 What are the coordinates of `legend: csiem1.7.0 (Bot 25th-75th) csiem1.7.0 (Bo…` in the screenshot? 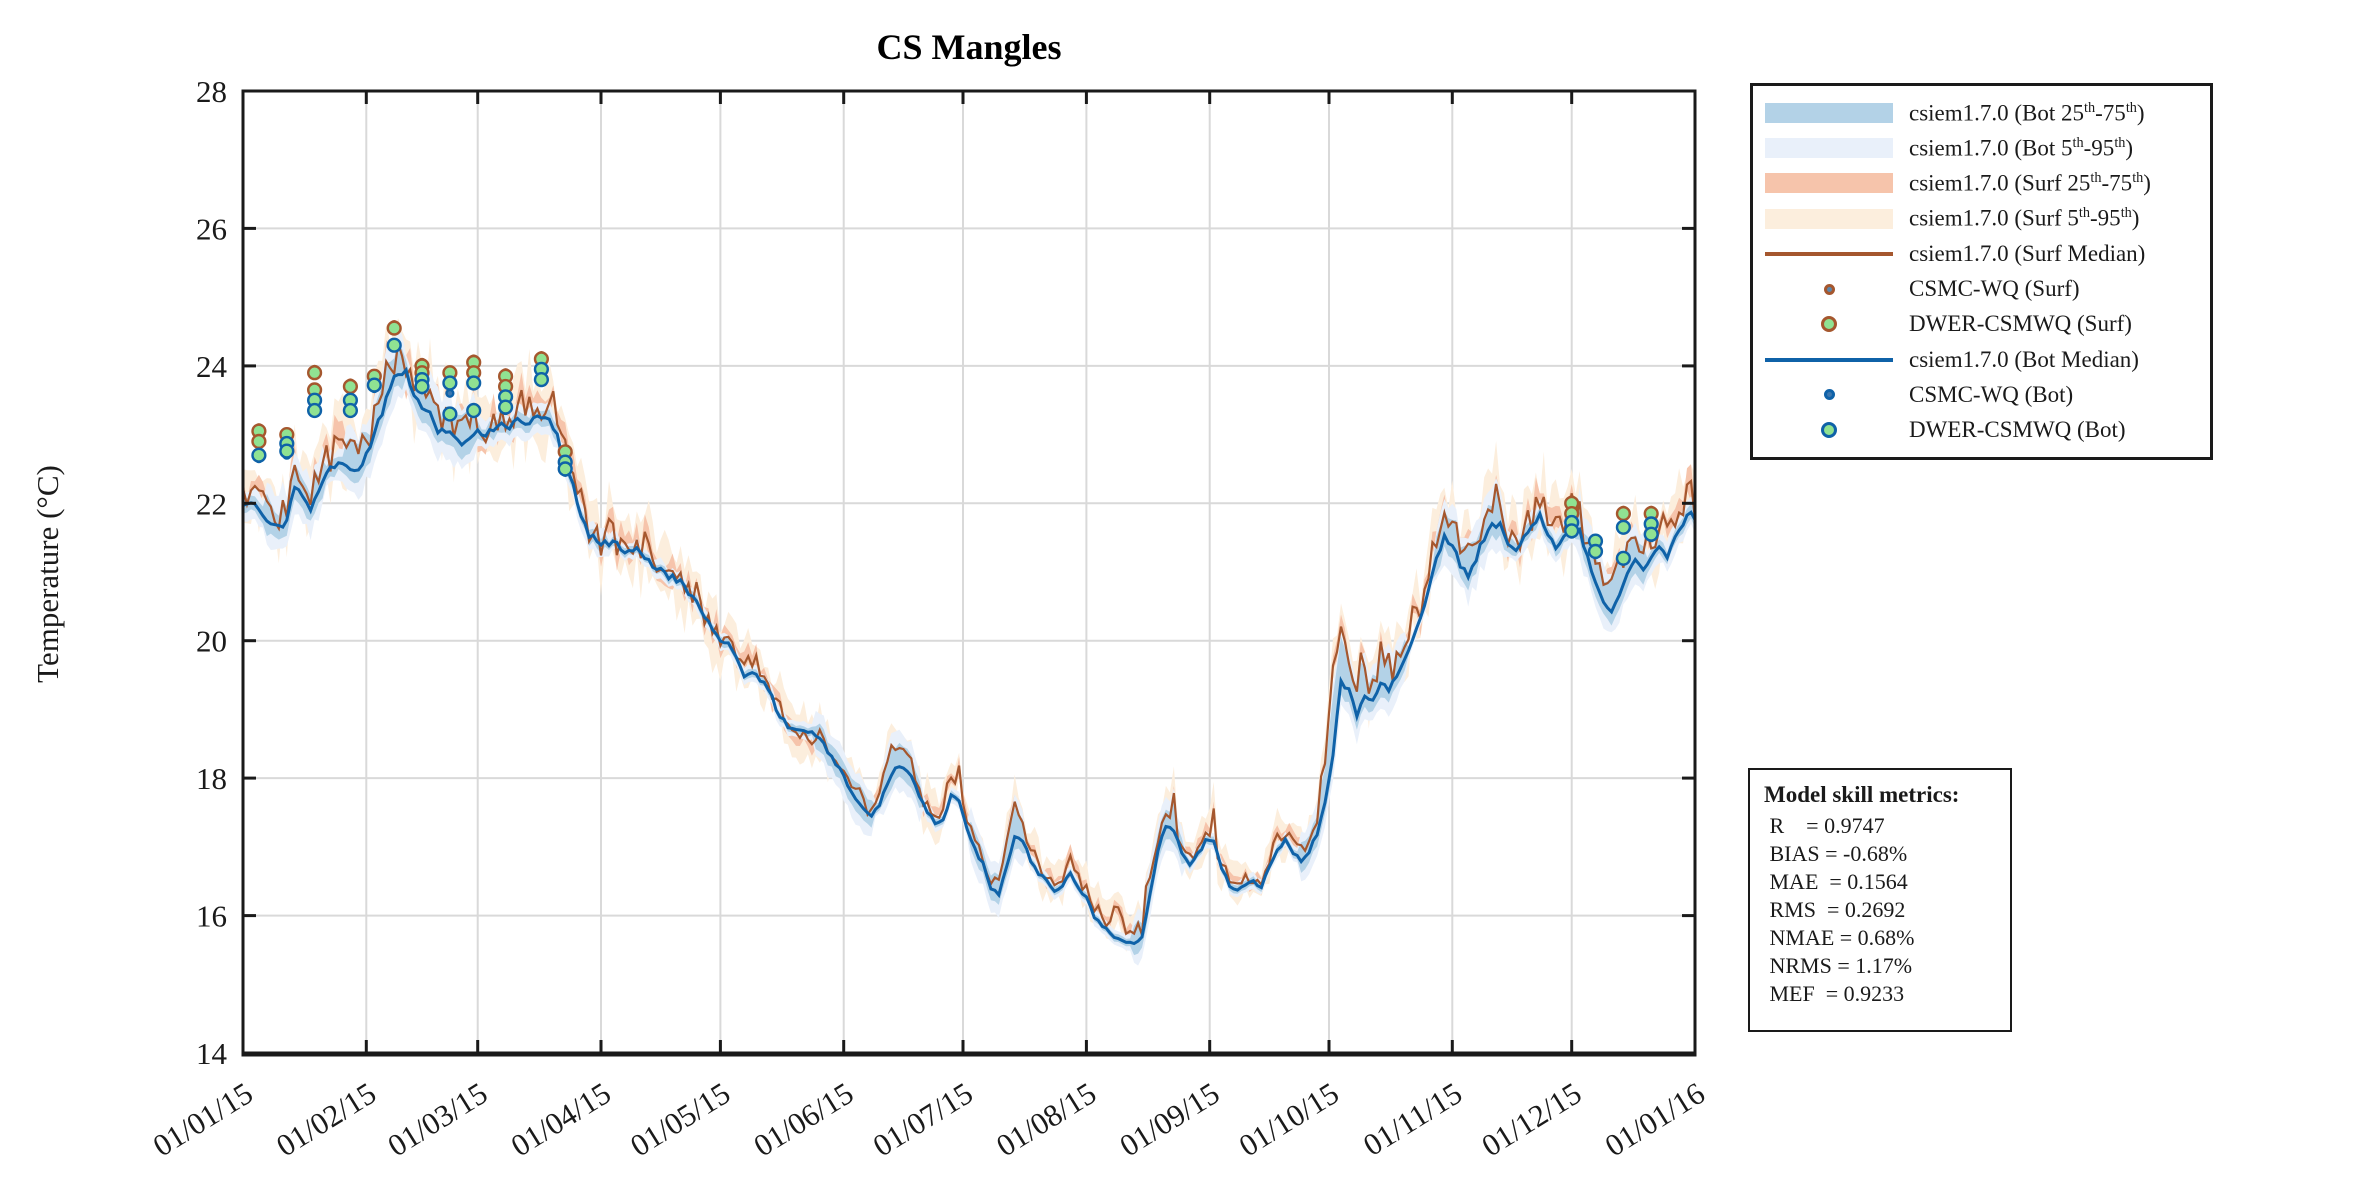 It's located at (1981, 271).